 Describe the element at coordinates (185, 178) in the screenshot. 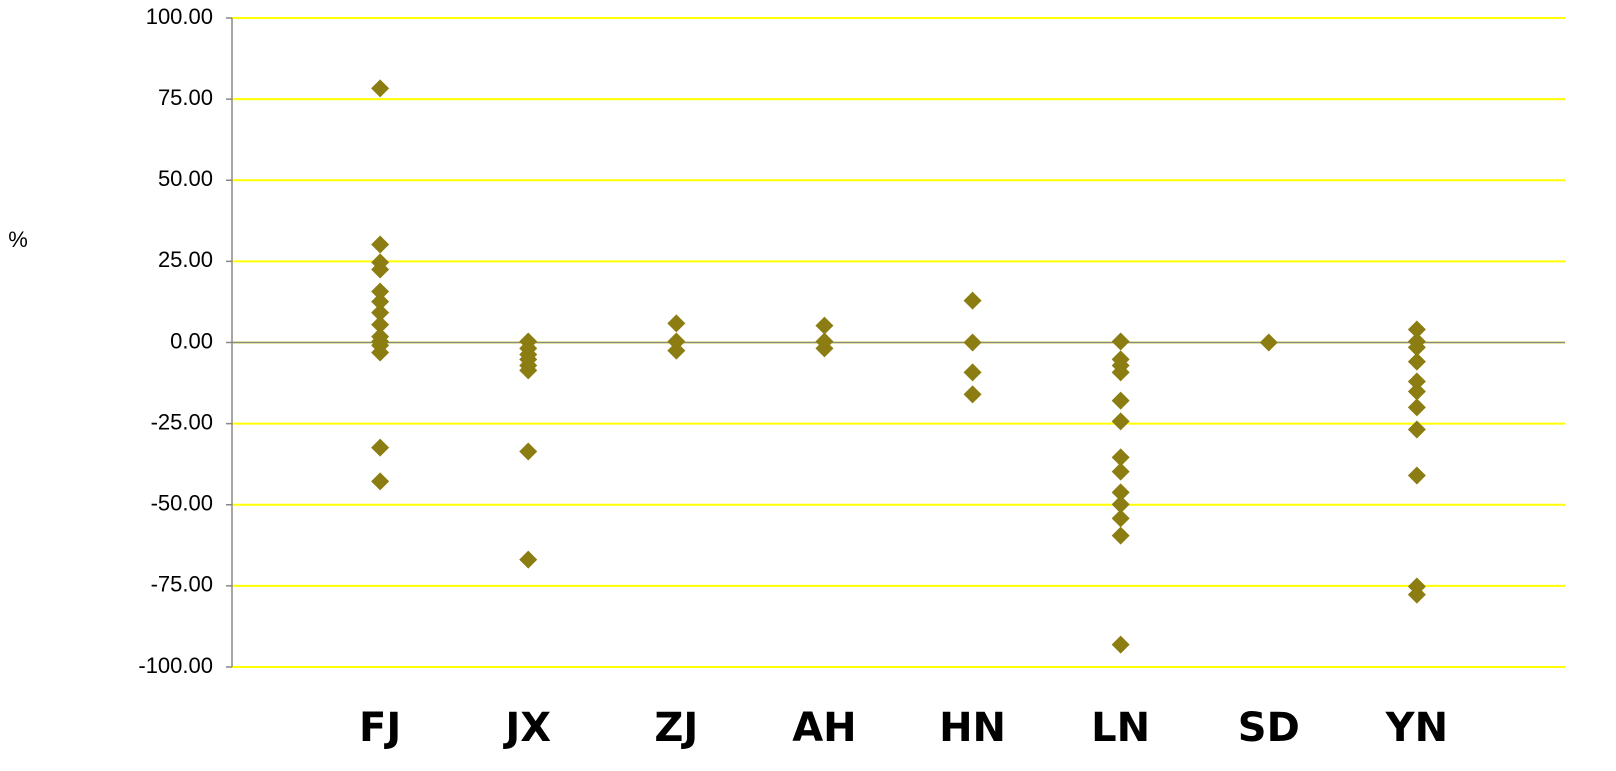

I see `y-tick-label: 50.00` at that location.